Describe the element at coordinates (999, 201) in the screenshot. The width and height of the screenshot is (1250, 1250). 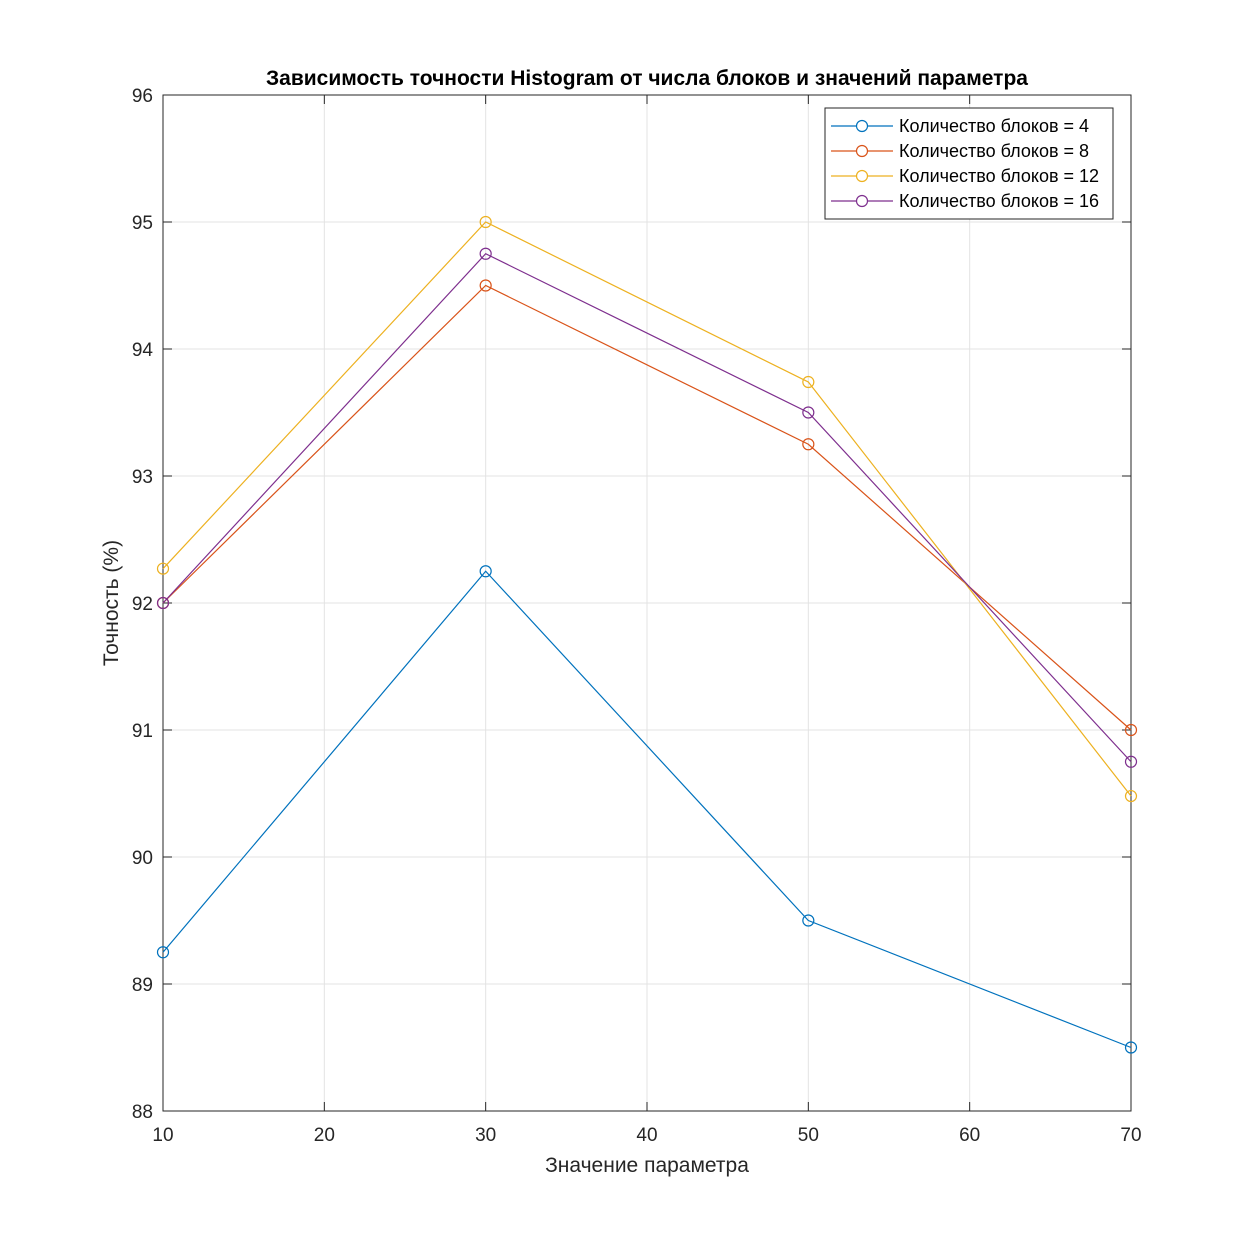
I see `legend-label: Количество блоков = 16` at that location.